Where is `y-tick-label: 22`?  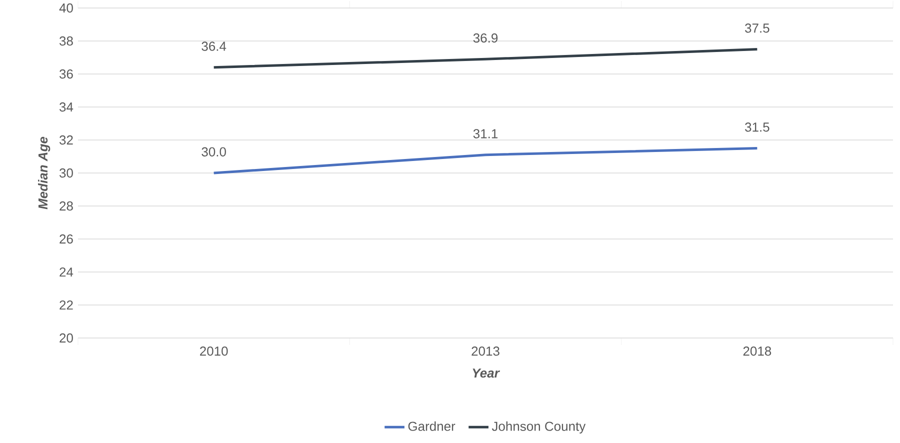
y-tick-label: 22 is located at coordinates (66, 305).